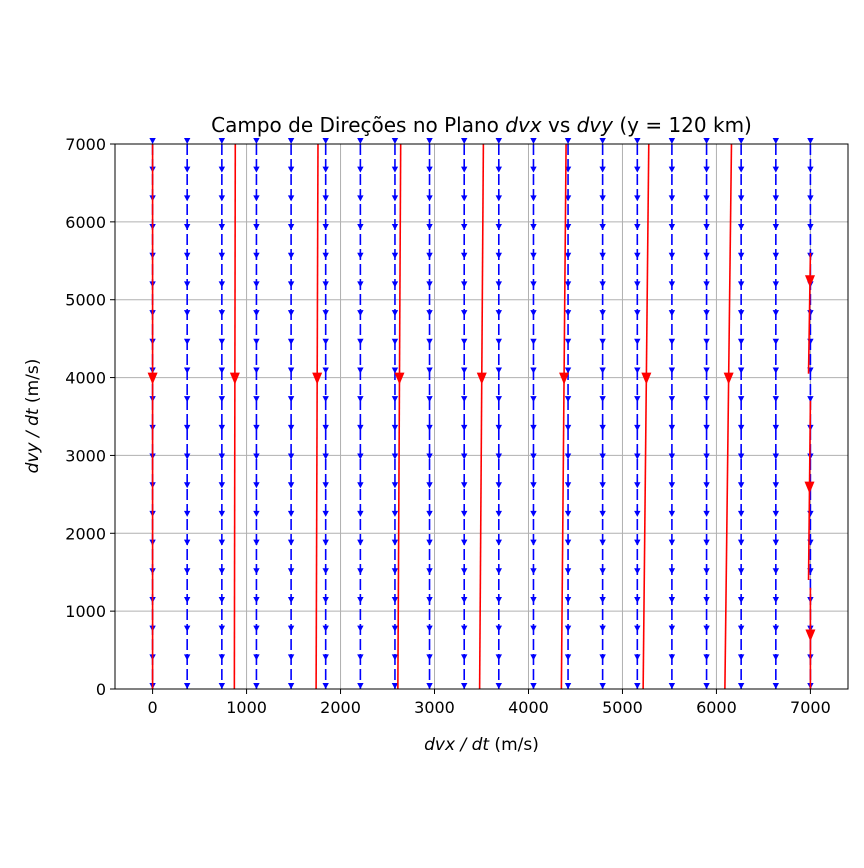  What do you see at coordinates (434, 707) in the screenshot?
I see `x-tick-label: 3000` at bounding box center [434, 707].